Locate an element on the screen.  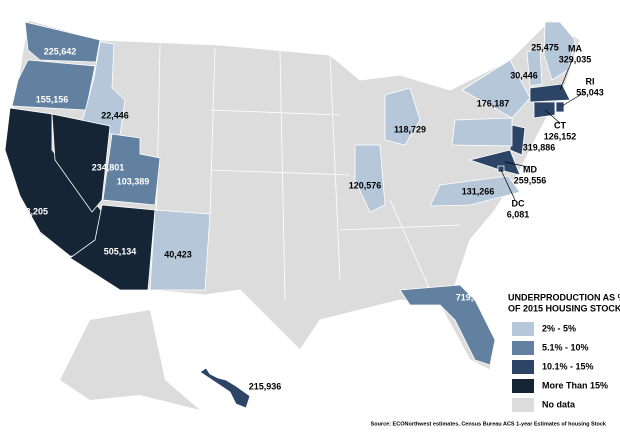
region-abbr: CT is located at coordinates (560, 125).